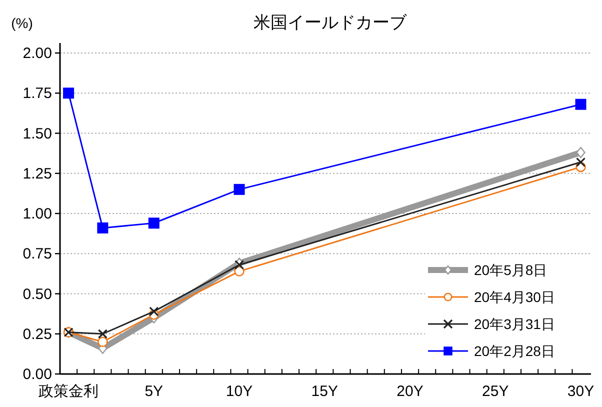  Describe the element at coordinates (37, 374) in the screenshot. I see `y-tick-label: 0.00` at that location.